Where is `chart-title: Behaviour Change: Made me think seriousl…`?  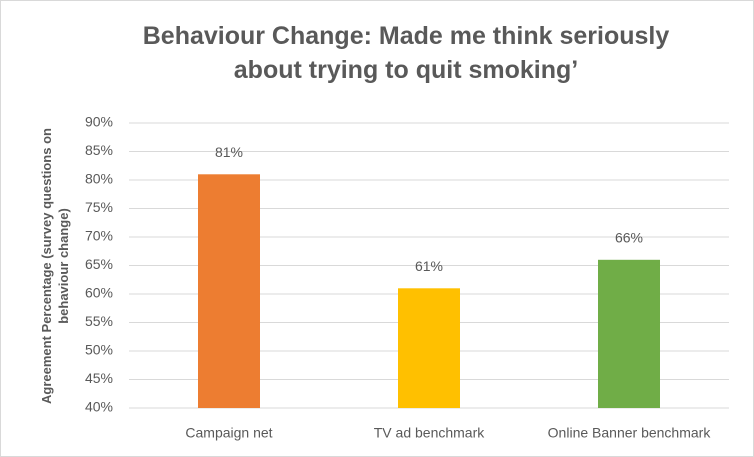 chart-title: Behaviour Change: Made me think seriousl… is located at coordinates (406, 53).